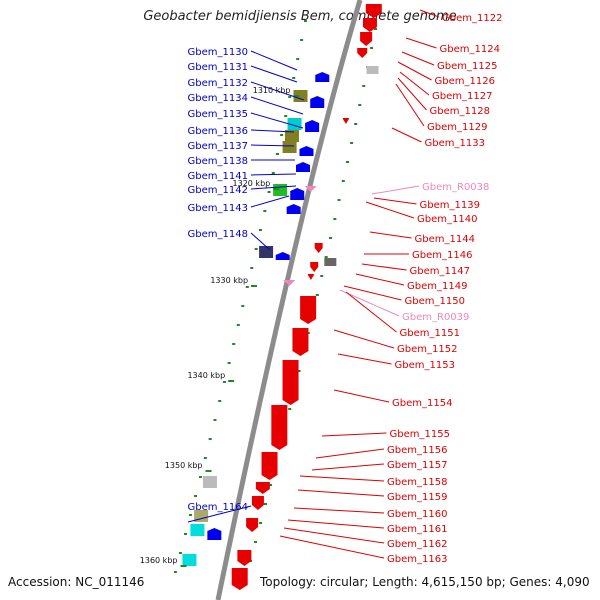 This screenshot has width=600, height=600. Describe the element at coordinates (252, 183) in the screenshot. I see `tick-label: 1320 kbp` at that location.